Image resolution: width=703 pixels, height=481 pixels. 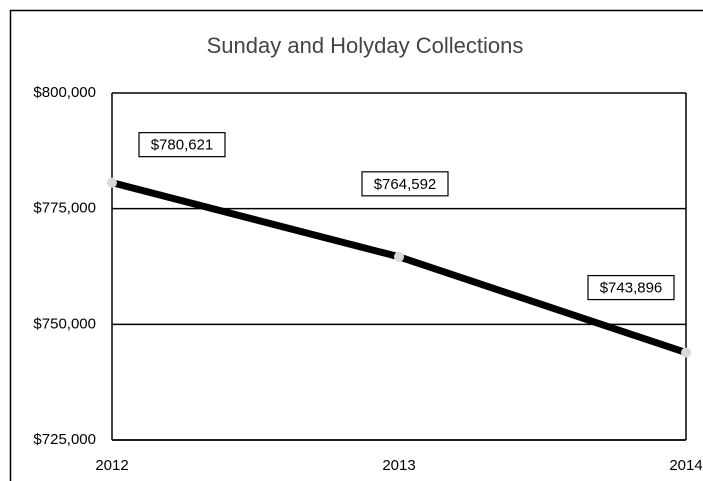 I want to click on data-label: $743,896, so click(x=631, y=288).